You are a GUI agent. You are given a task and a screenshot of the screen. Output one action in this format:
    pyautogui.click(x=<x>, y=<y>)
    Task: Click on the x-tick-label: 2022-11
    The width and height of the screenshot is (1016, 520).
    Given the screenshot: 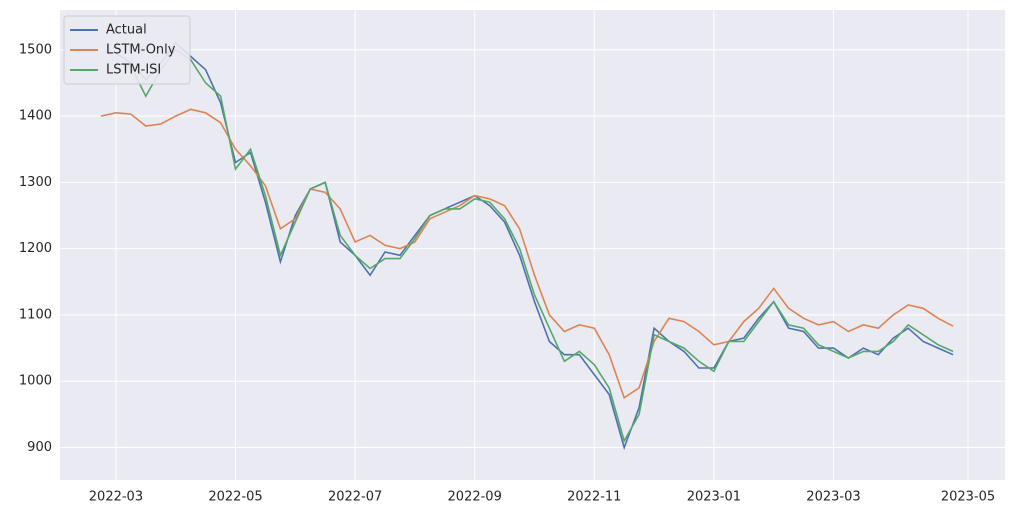 What is the action you would take?
    pyautogui.click(x=594, y=497)
    